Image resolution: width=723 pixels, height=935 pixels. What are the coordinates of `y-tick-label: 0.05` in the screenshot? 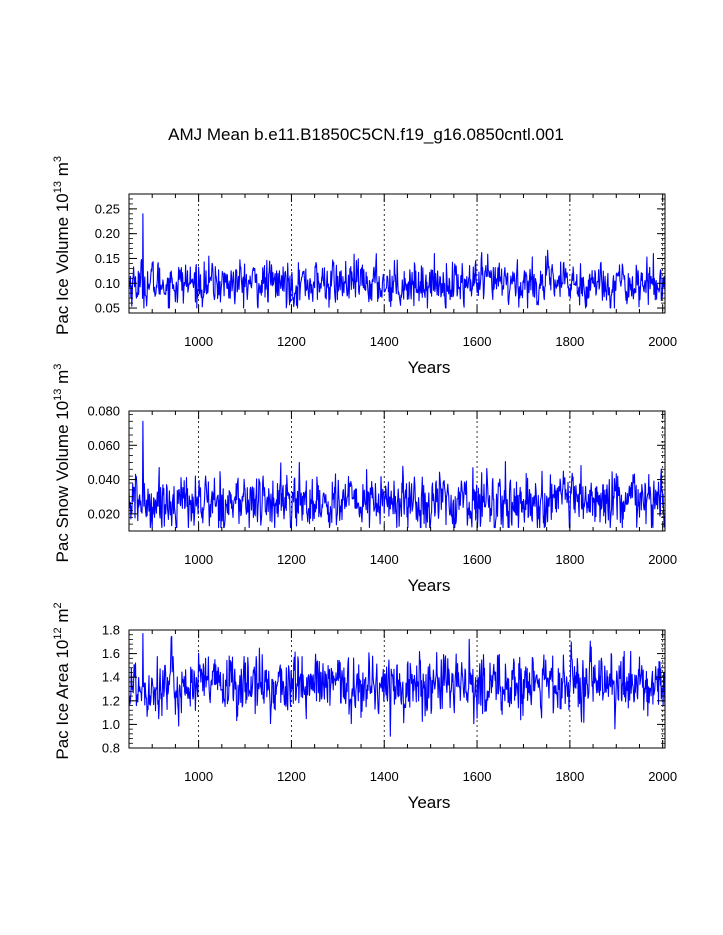 It's located at (107, 308).